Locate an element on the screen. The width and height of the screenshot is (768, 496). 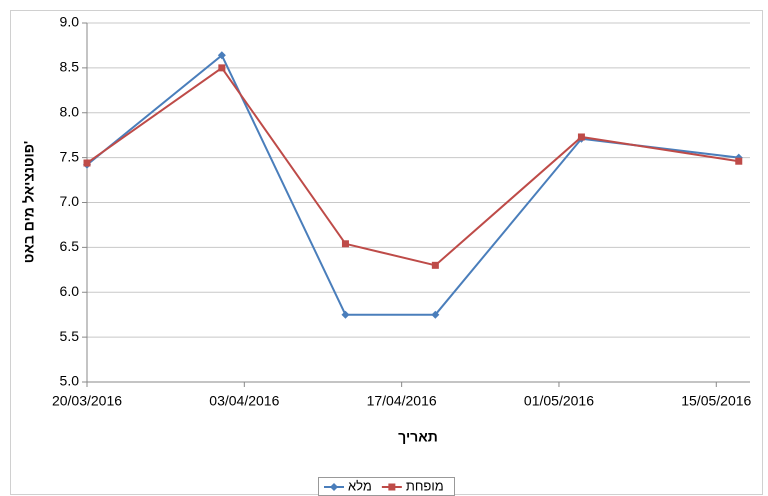
x-tick-label: 20/03/2016 is located at coordinates (87, 401).